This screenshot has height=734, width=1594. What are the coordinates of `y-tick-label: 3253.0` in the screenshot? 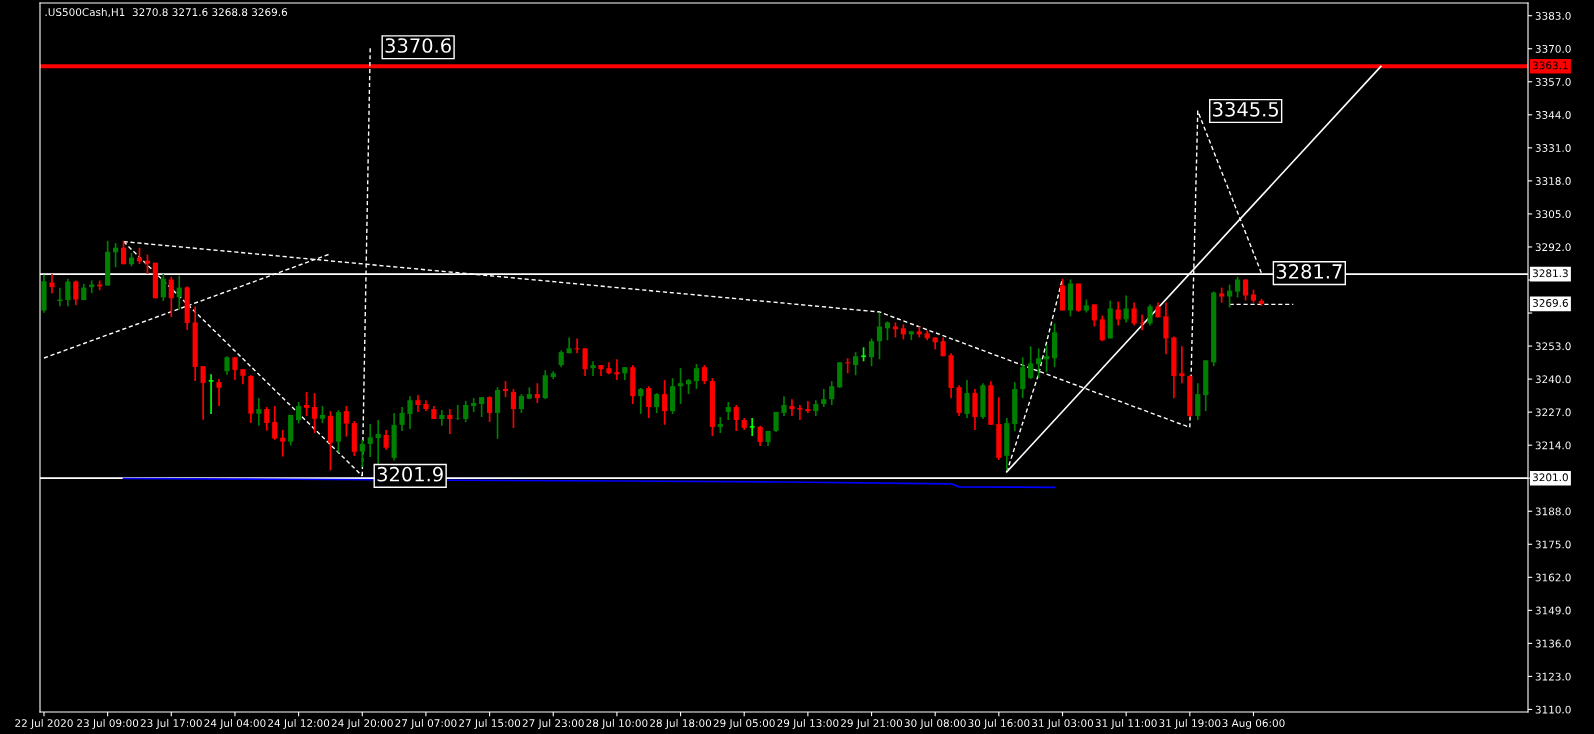 It's located at (1553, 346).